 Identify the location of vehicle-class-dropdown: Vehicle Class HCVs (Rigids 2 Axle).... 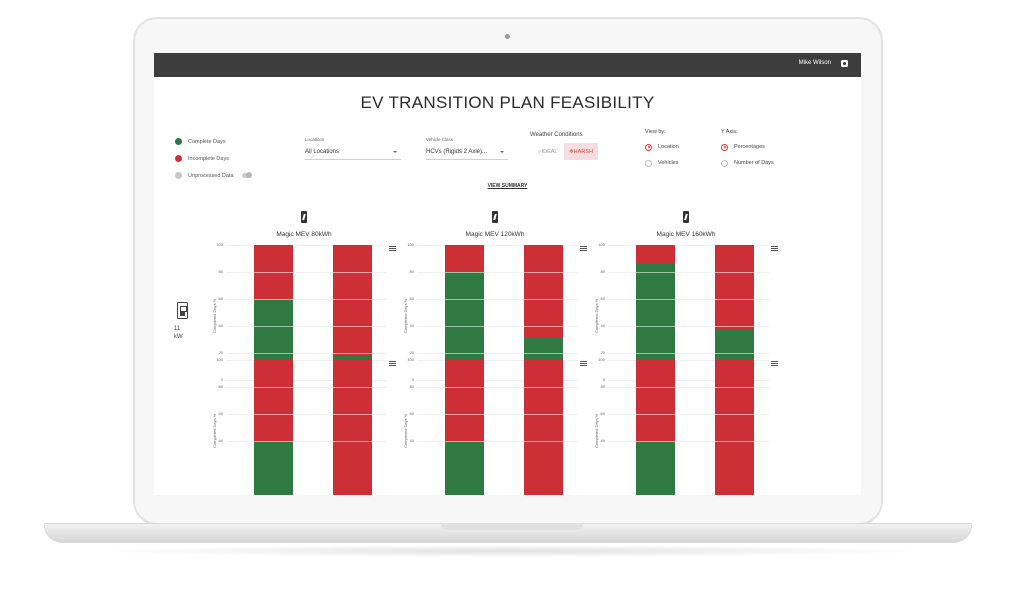
(467, 149).